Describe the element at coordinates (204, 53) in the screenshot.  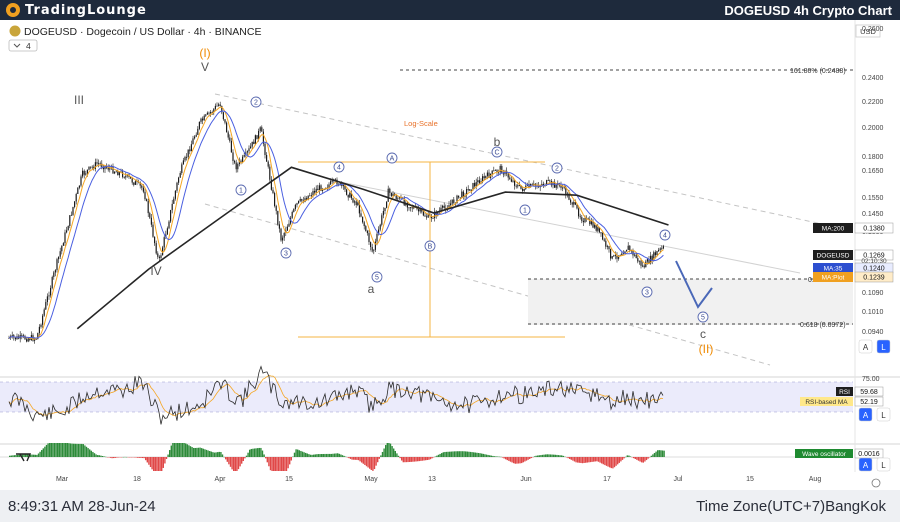
I see `major-wave-label: (I)` at that location.